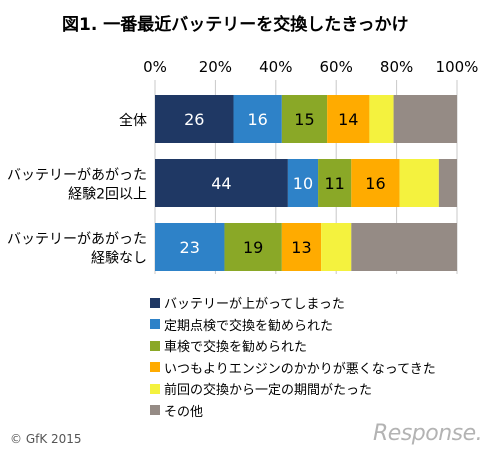  I want to click on legend-label: 前回の交換から一定の期間がたった, so click(268, 391).